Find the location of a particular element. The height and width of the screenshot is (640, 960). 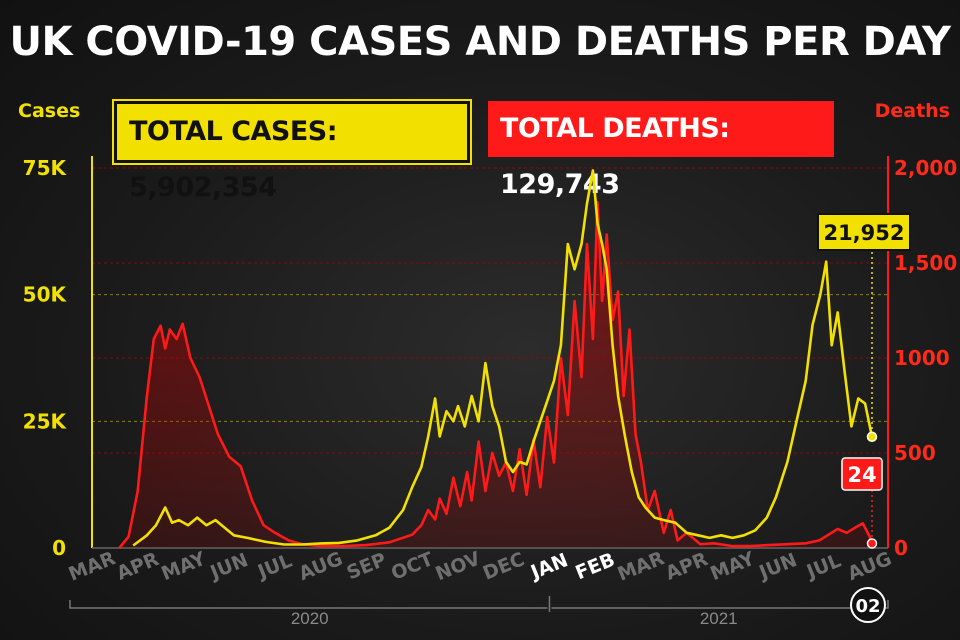

month-label: JAN is located at coordinates (548, 566).